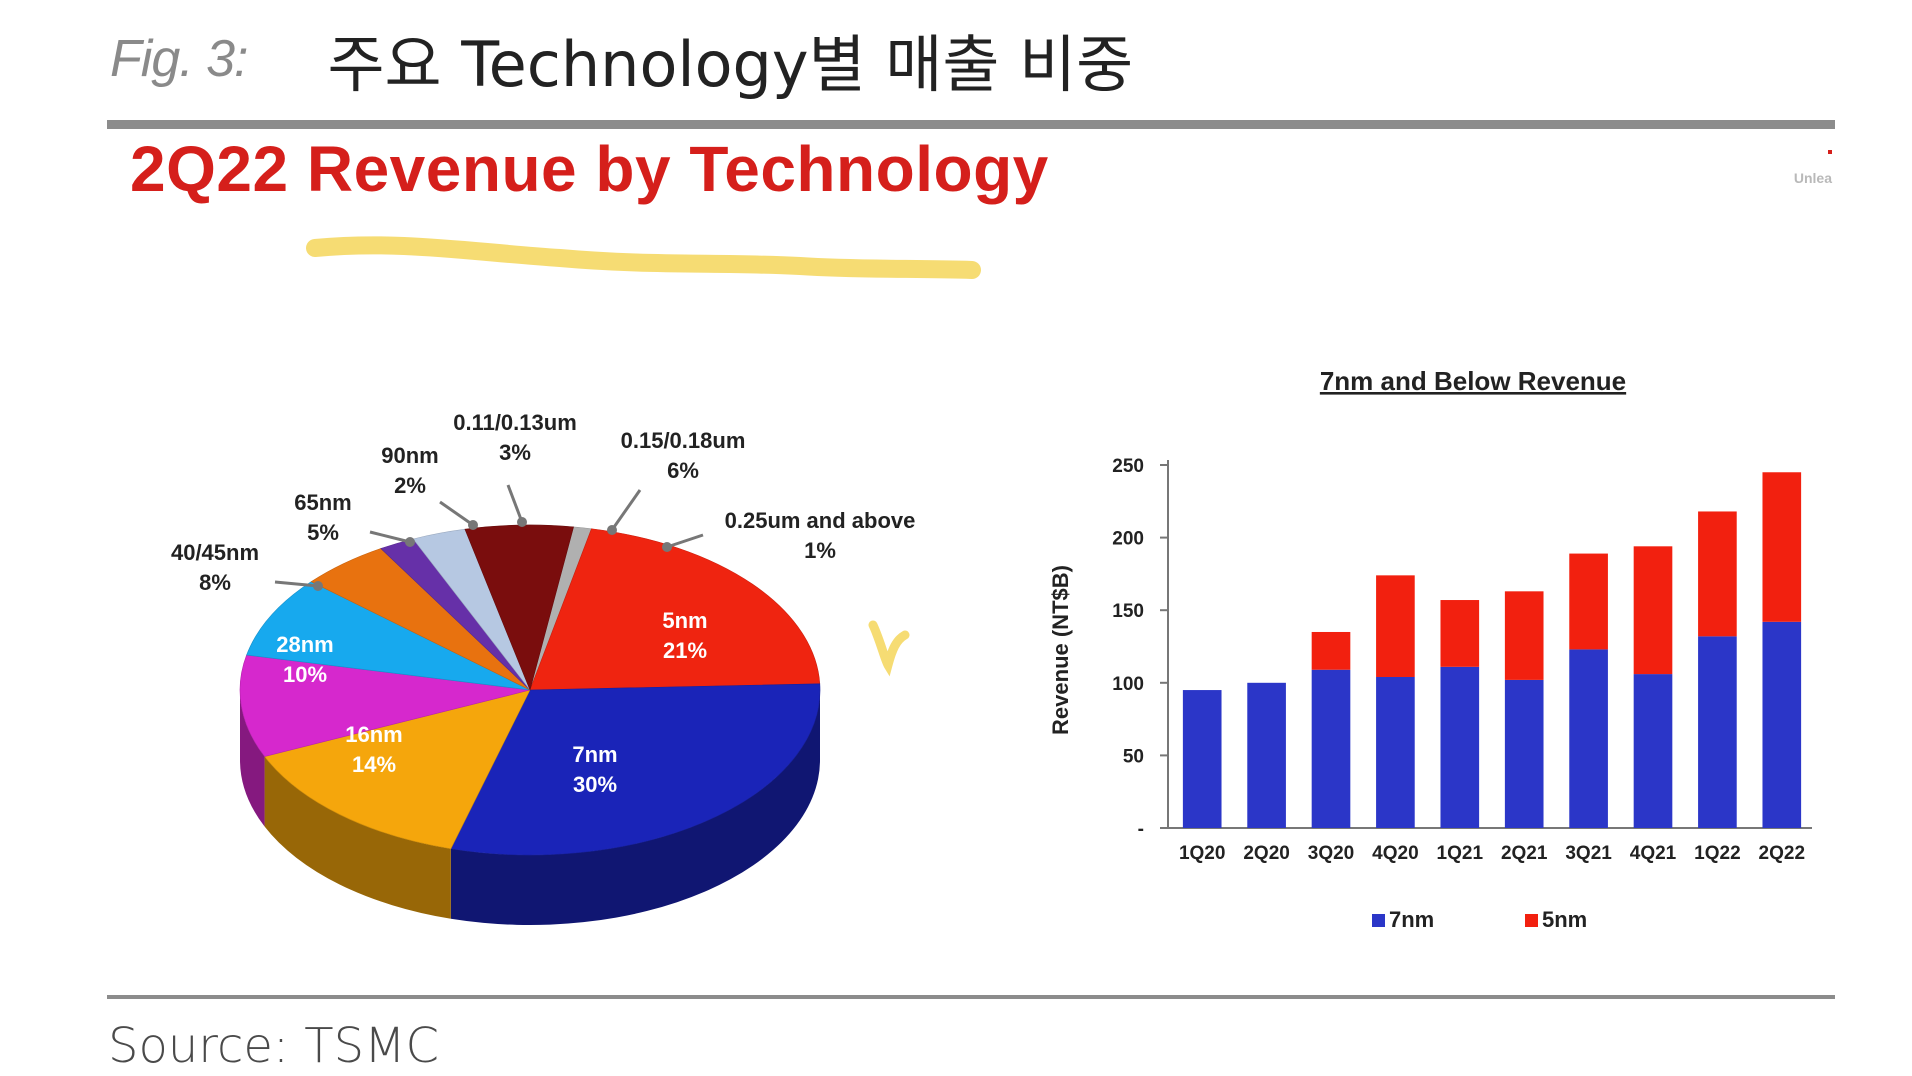  Describe the element at coordinates (1531, 920) in the screenshot. I see `legend-swatch-5nm` at that location.